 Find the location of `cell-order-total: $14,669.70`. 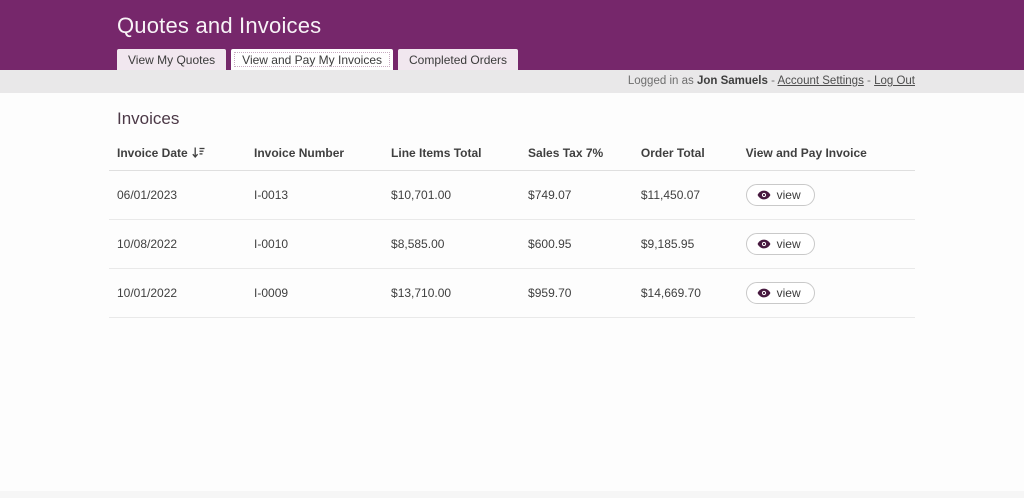

cell-order-total: $14,669.70 is located at coordinates (685, 293).